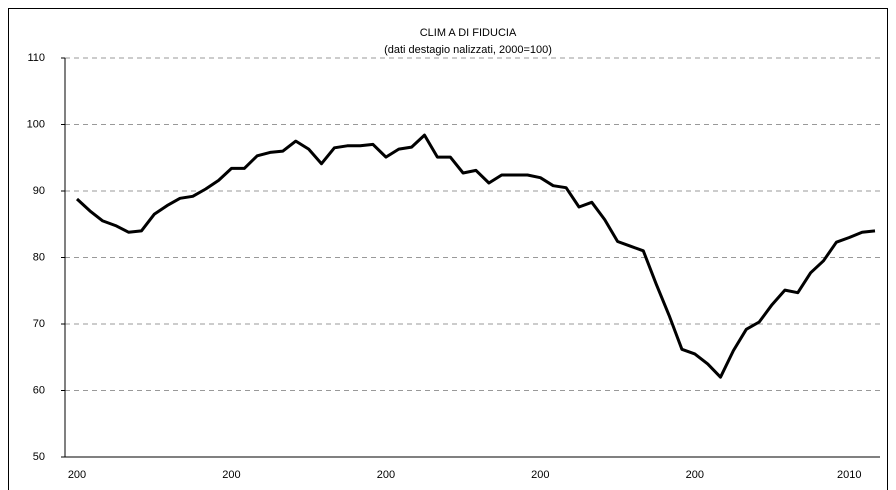  Describe the element at coordinates (468, 33) in the screenshot. I see `chart-title: CLIM A DI FIDUCIA` at that location.